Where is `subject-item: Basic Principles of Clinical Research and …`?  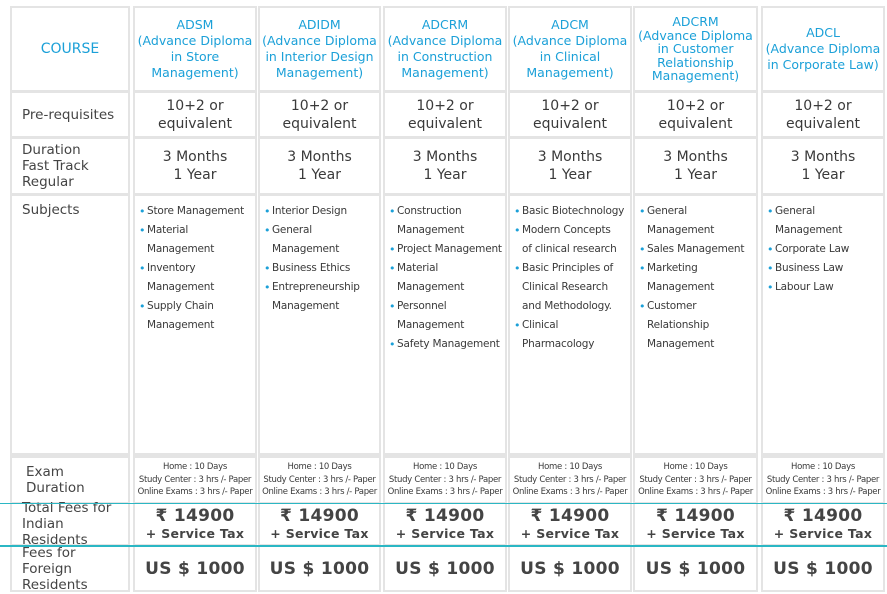 subject-item: Basic Principles of Clinical Research and … is located at coordinates (569, 287).